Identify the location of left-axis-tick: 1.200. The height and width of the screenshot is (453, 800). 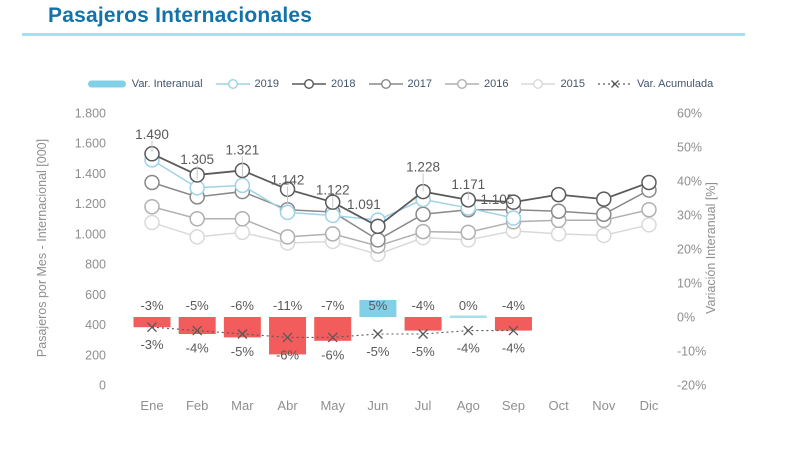
(90, 204).